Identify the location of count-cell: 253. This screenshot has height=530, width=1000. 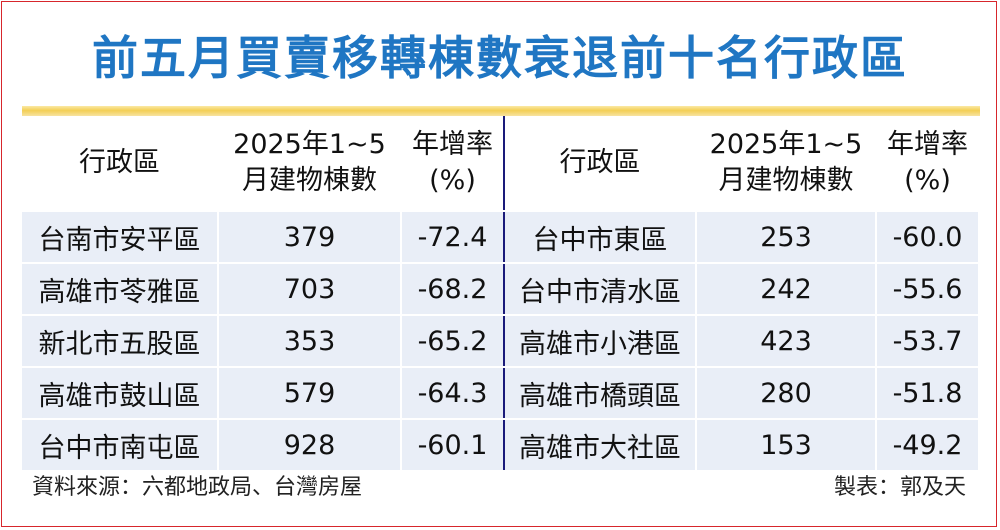
(785, 237).